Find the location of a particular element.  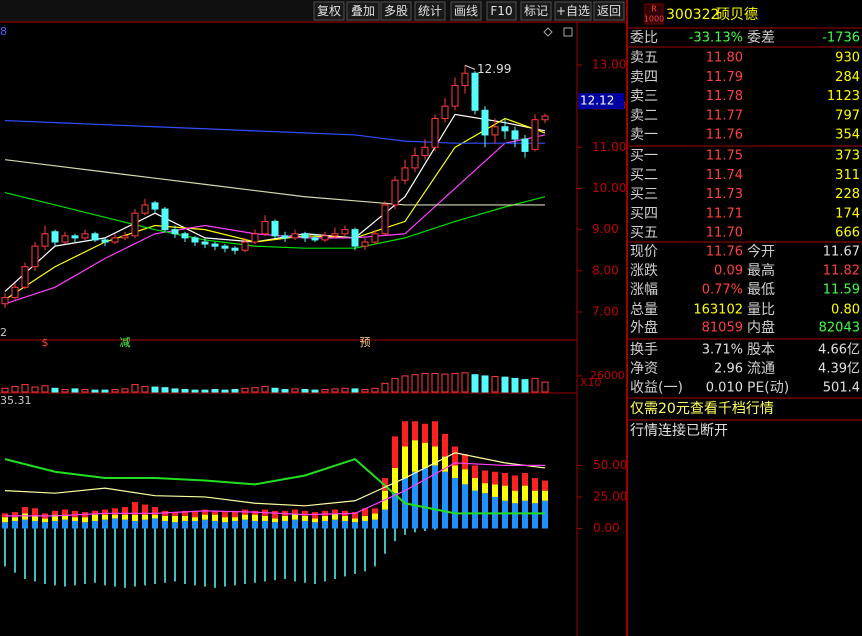

y-tick-label: 25.00 is located at coordinates (610, 496).